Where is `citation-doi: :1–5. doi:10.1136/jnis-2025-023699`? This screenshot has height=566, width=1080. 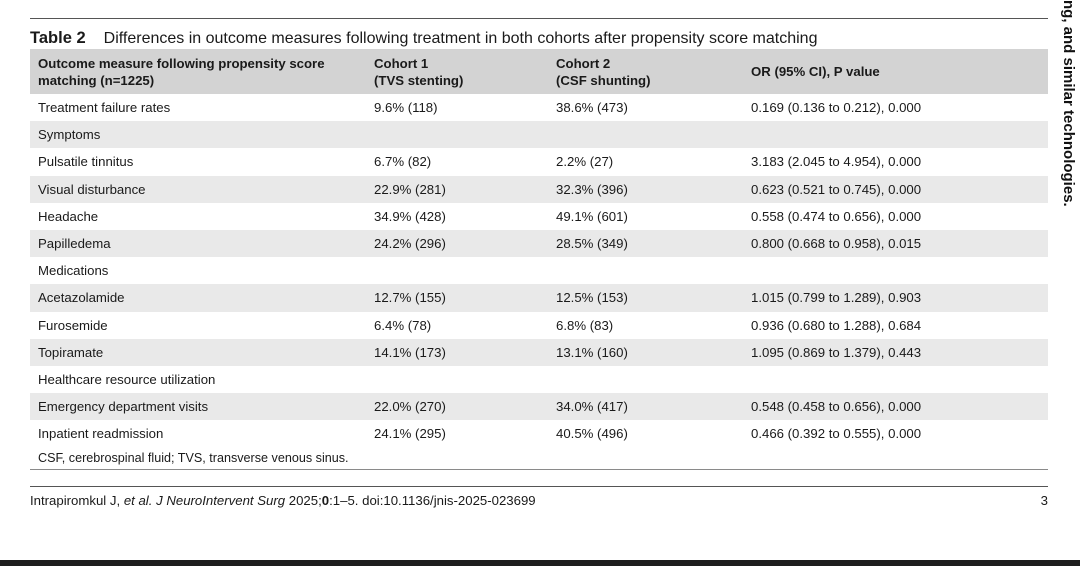 citation-doi: :1–5. doi:10.1136/jnis-2025-023699 is located at coordinates (432, 500).